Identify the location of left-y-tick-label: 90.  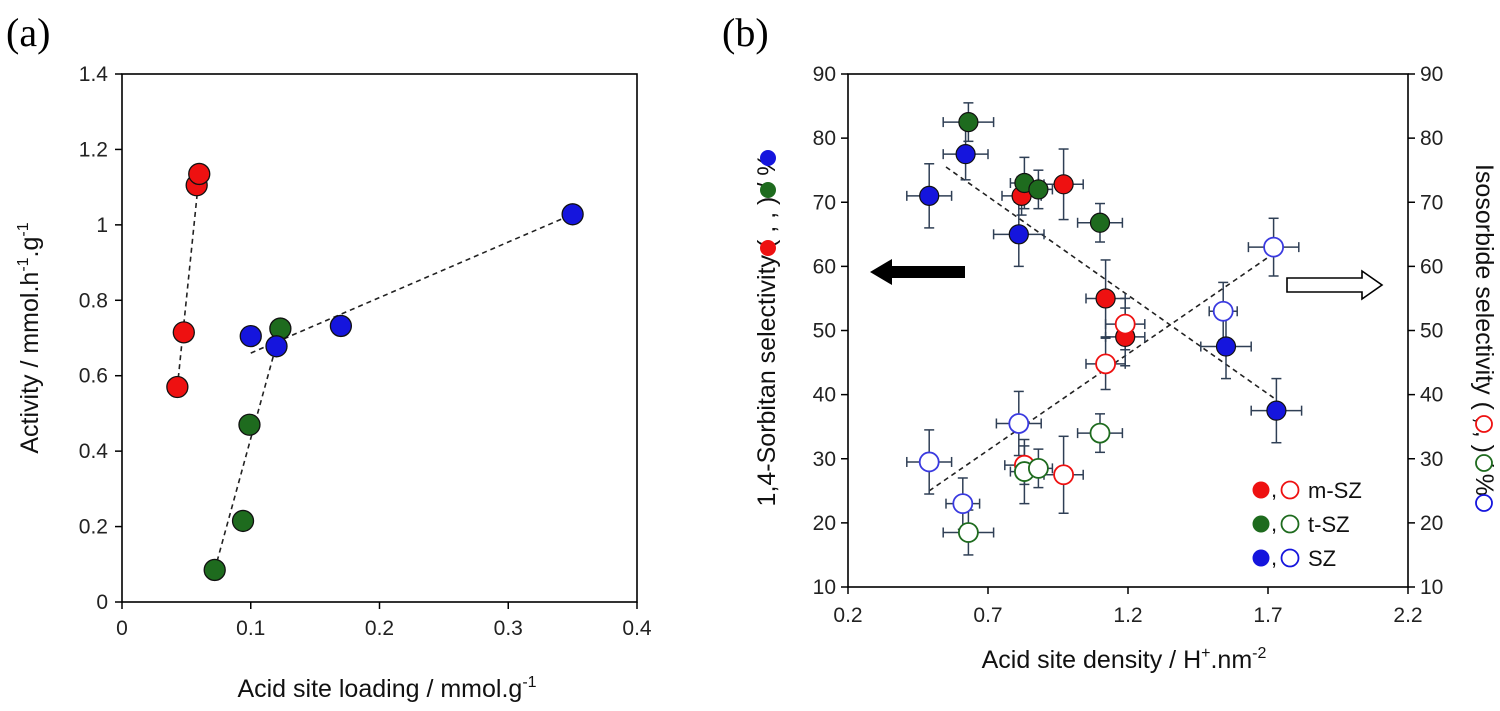
(824, 74).